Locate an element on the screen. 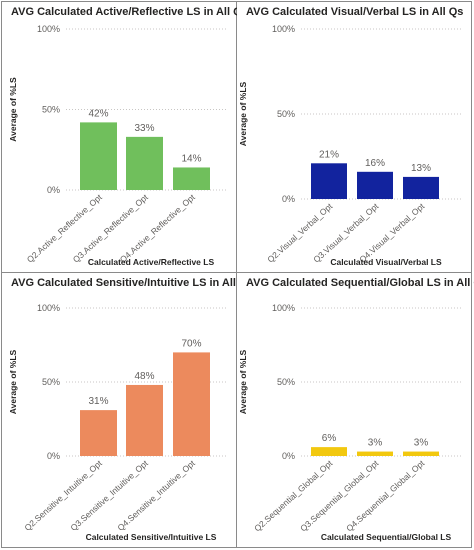  x-category-label: Q4.Active_Reflective_Opt is located at coordinates (157, 228).